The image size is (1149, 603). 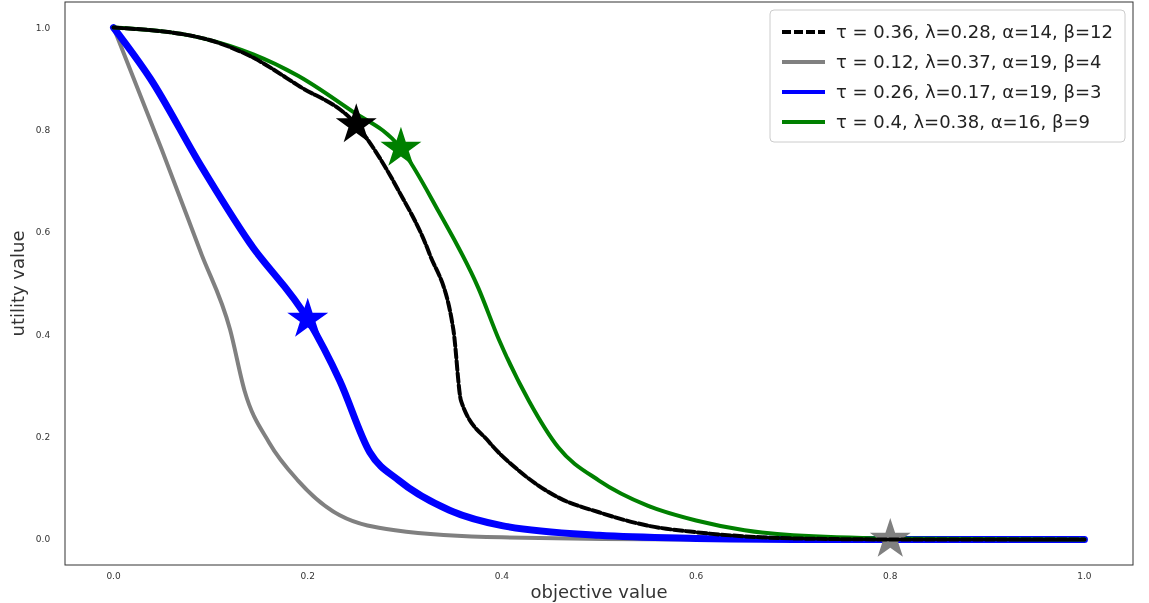 I want to click on x-tick-label: 1.0, so click(x=1084, y=576).